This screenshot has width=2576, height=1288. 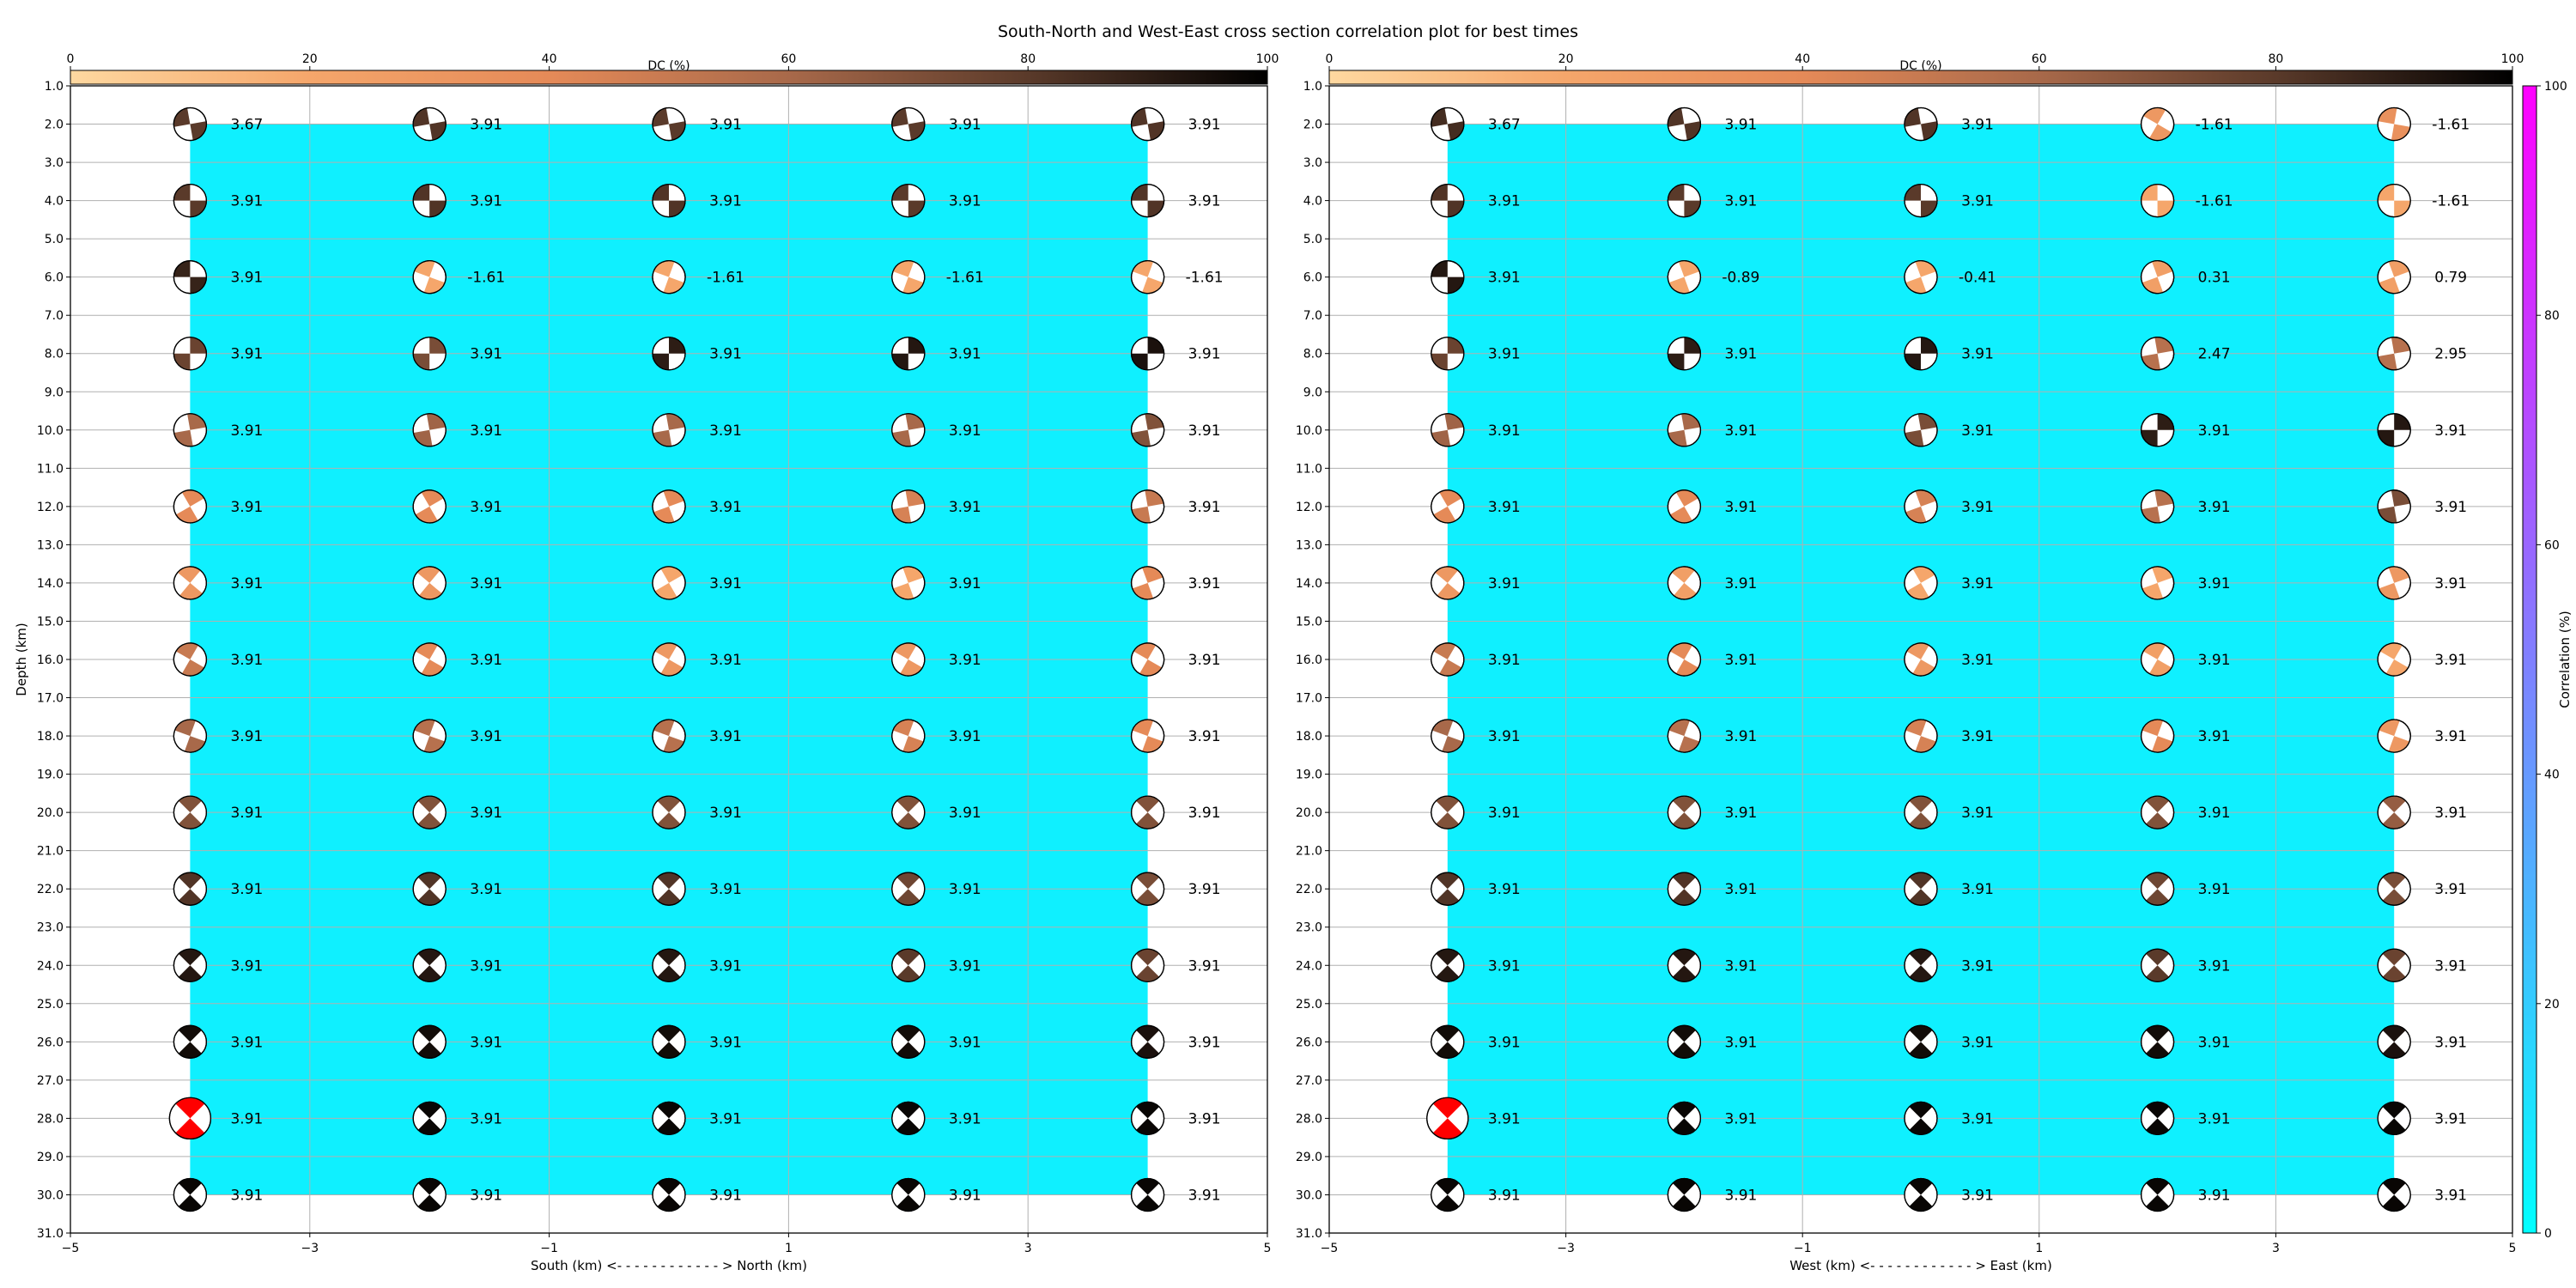 I want to click on dc-colorbar-tick-label: 60, so click(x=788, y=59).